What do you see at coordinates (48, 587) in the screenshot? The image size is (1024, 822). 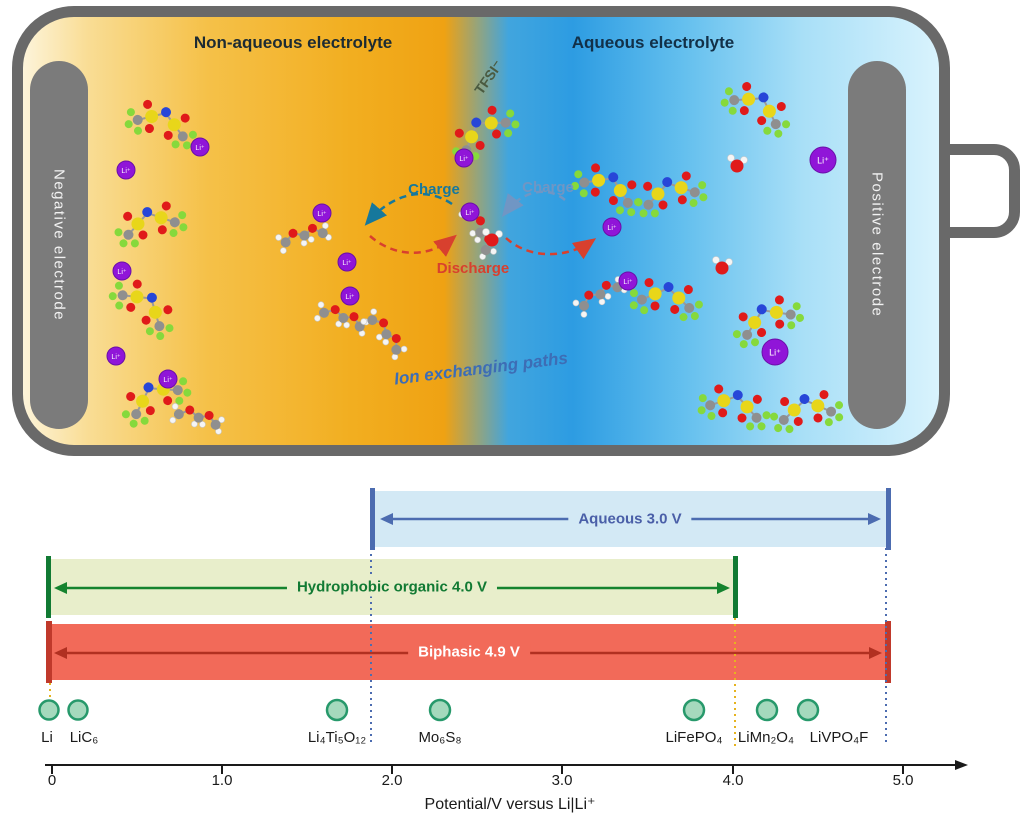 I see `organic-window-left-limit` at bounding box center [48, 587].